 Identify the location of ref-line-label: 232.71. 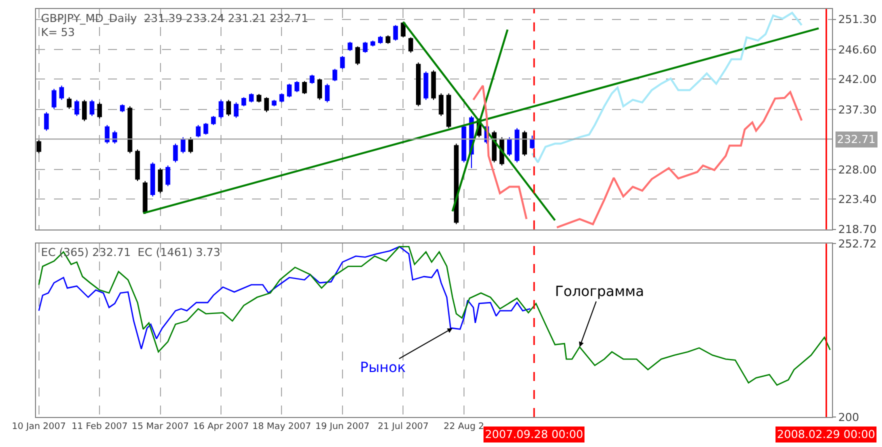
(856, 139).